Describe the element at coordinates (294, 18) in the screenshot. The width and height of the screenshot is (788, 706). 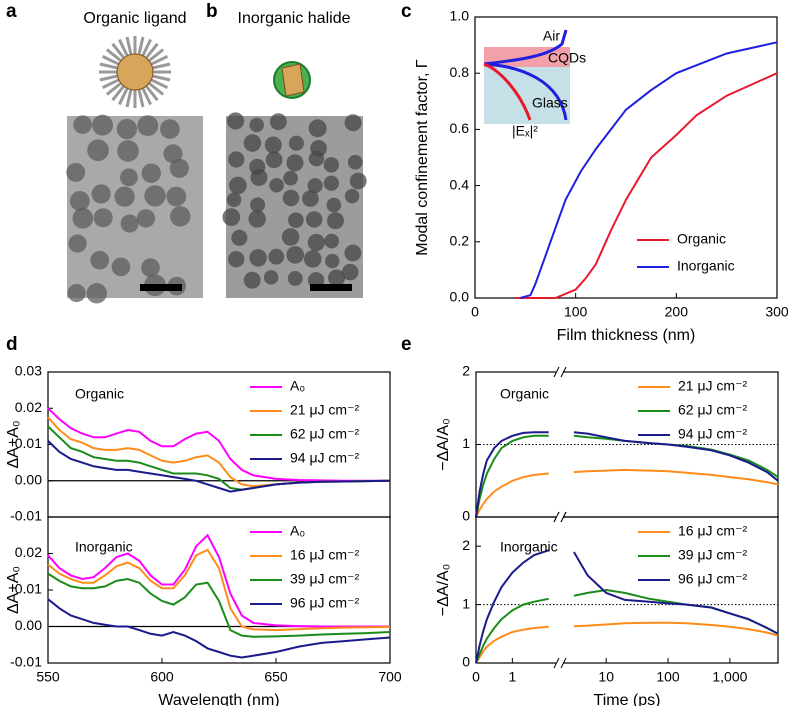
I see `image-title: Inorganic halide` at that location.